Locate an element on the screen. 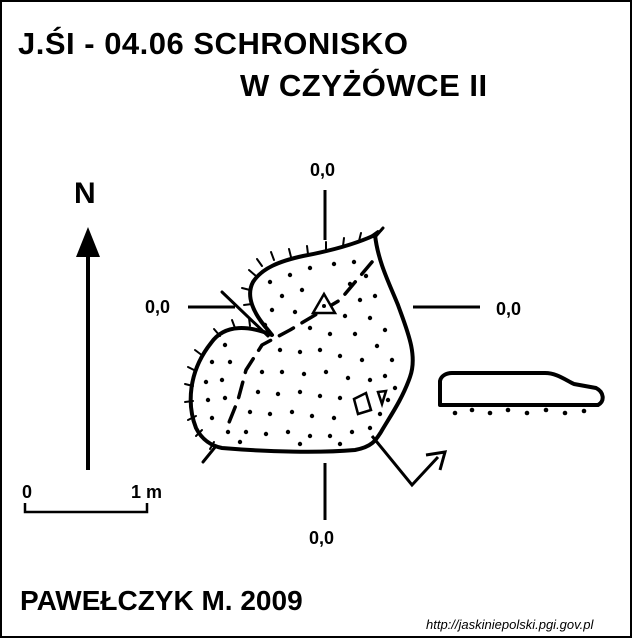 This screenshot has width=632, height=638. author-credit: PAWEŁCZYK M. 2009 is located at coordinates (161, 600).